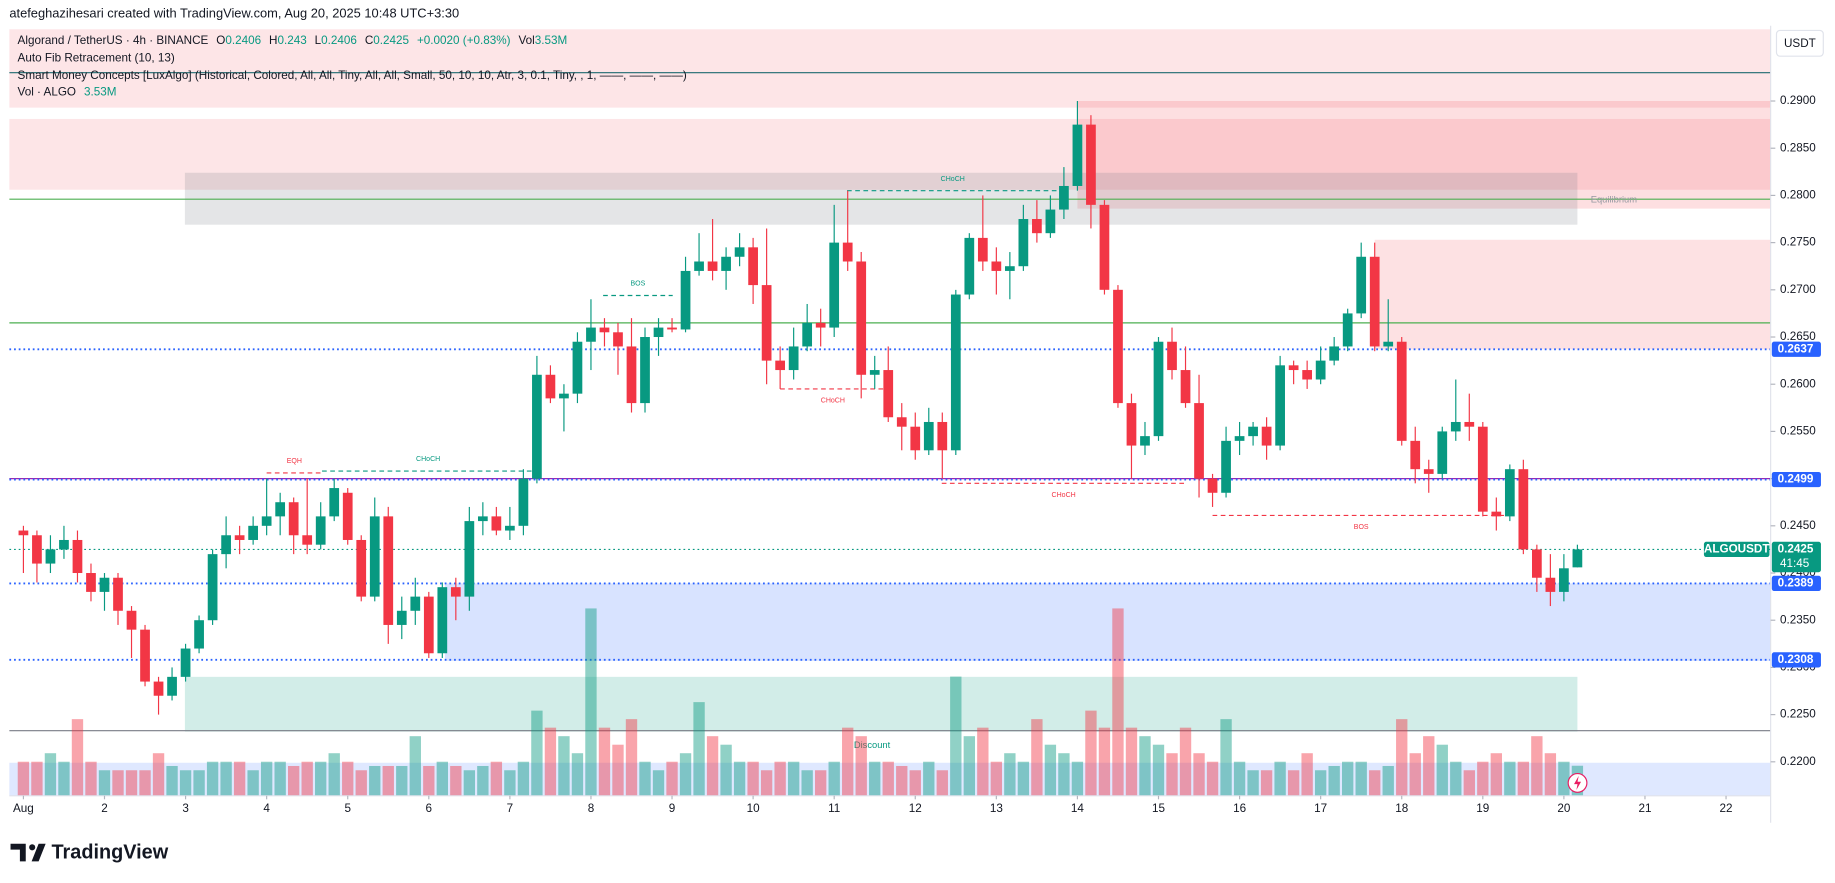 Image resolution: width=1835 pixels, height=883 pixels. What do you see at coordinates (1798, 383) in the screenshot?
I see `y-tick-label: 0.2600` at bounding box center [1798, 383].